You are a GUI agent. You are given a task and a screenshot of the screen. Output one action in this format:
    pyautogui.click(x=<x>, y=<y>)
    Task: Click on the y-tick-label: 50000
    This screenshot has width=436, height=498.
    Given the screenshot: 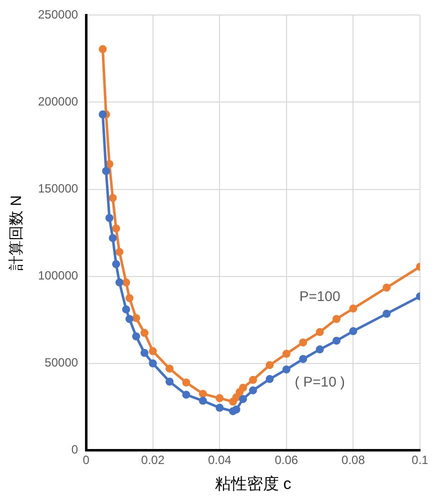 What is the action you would take?
    pyautogui.click(x=61, y=363)
    